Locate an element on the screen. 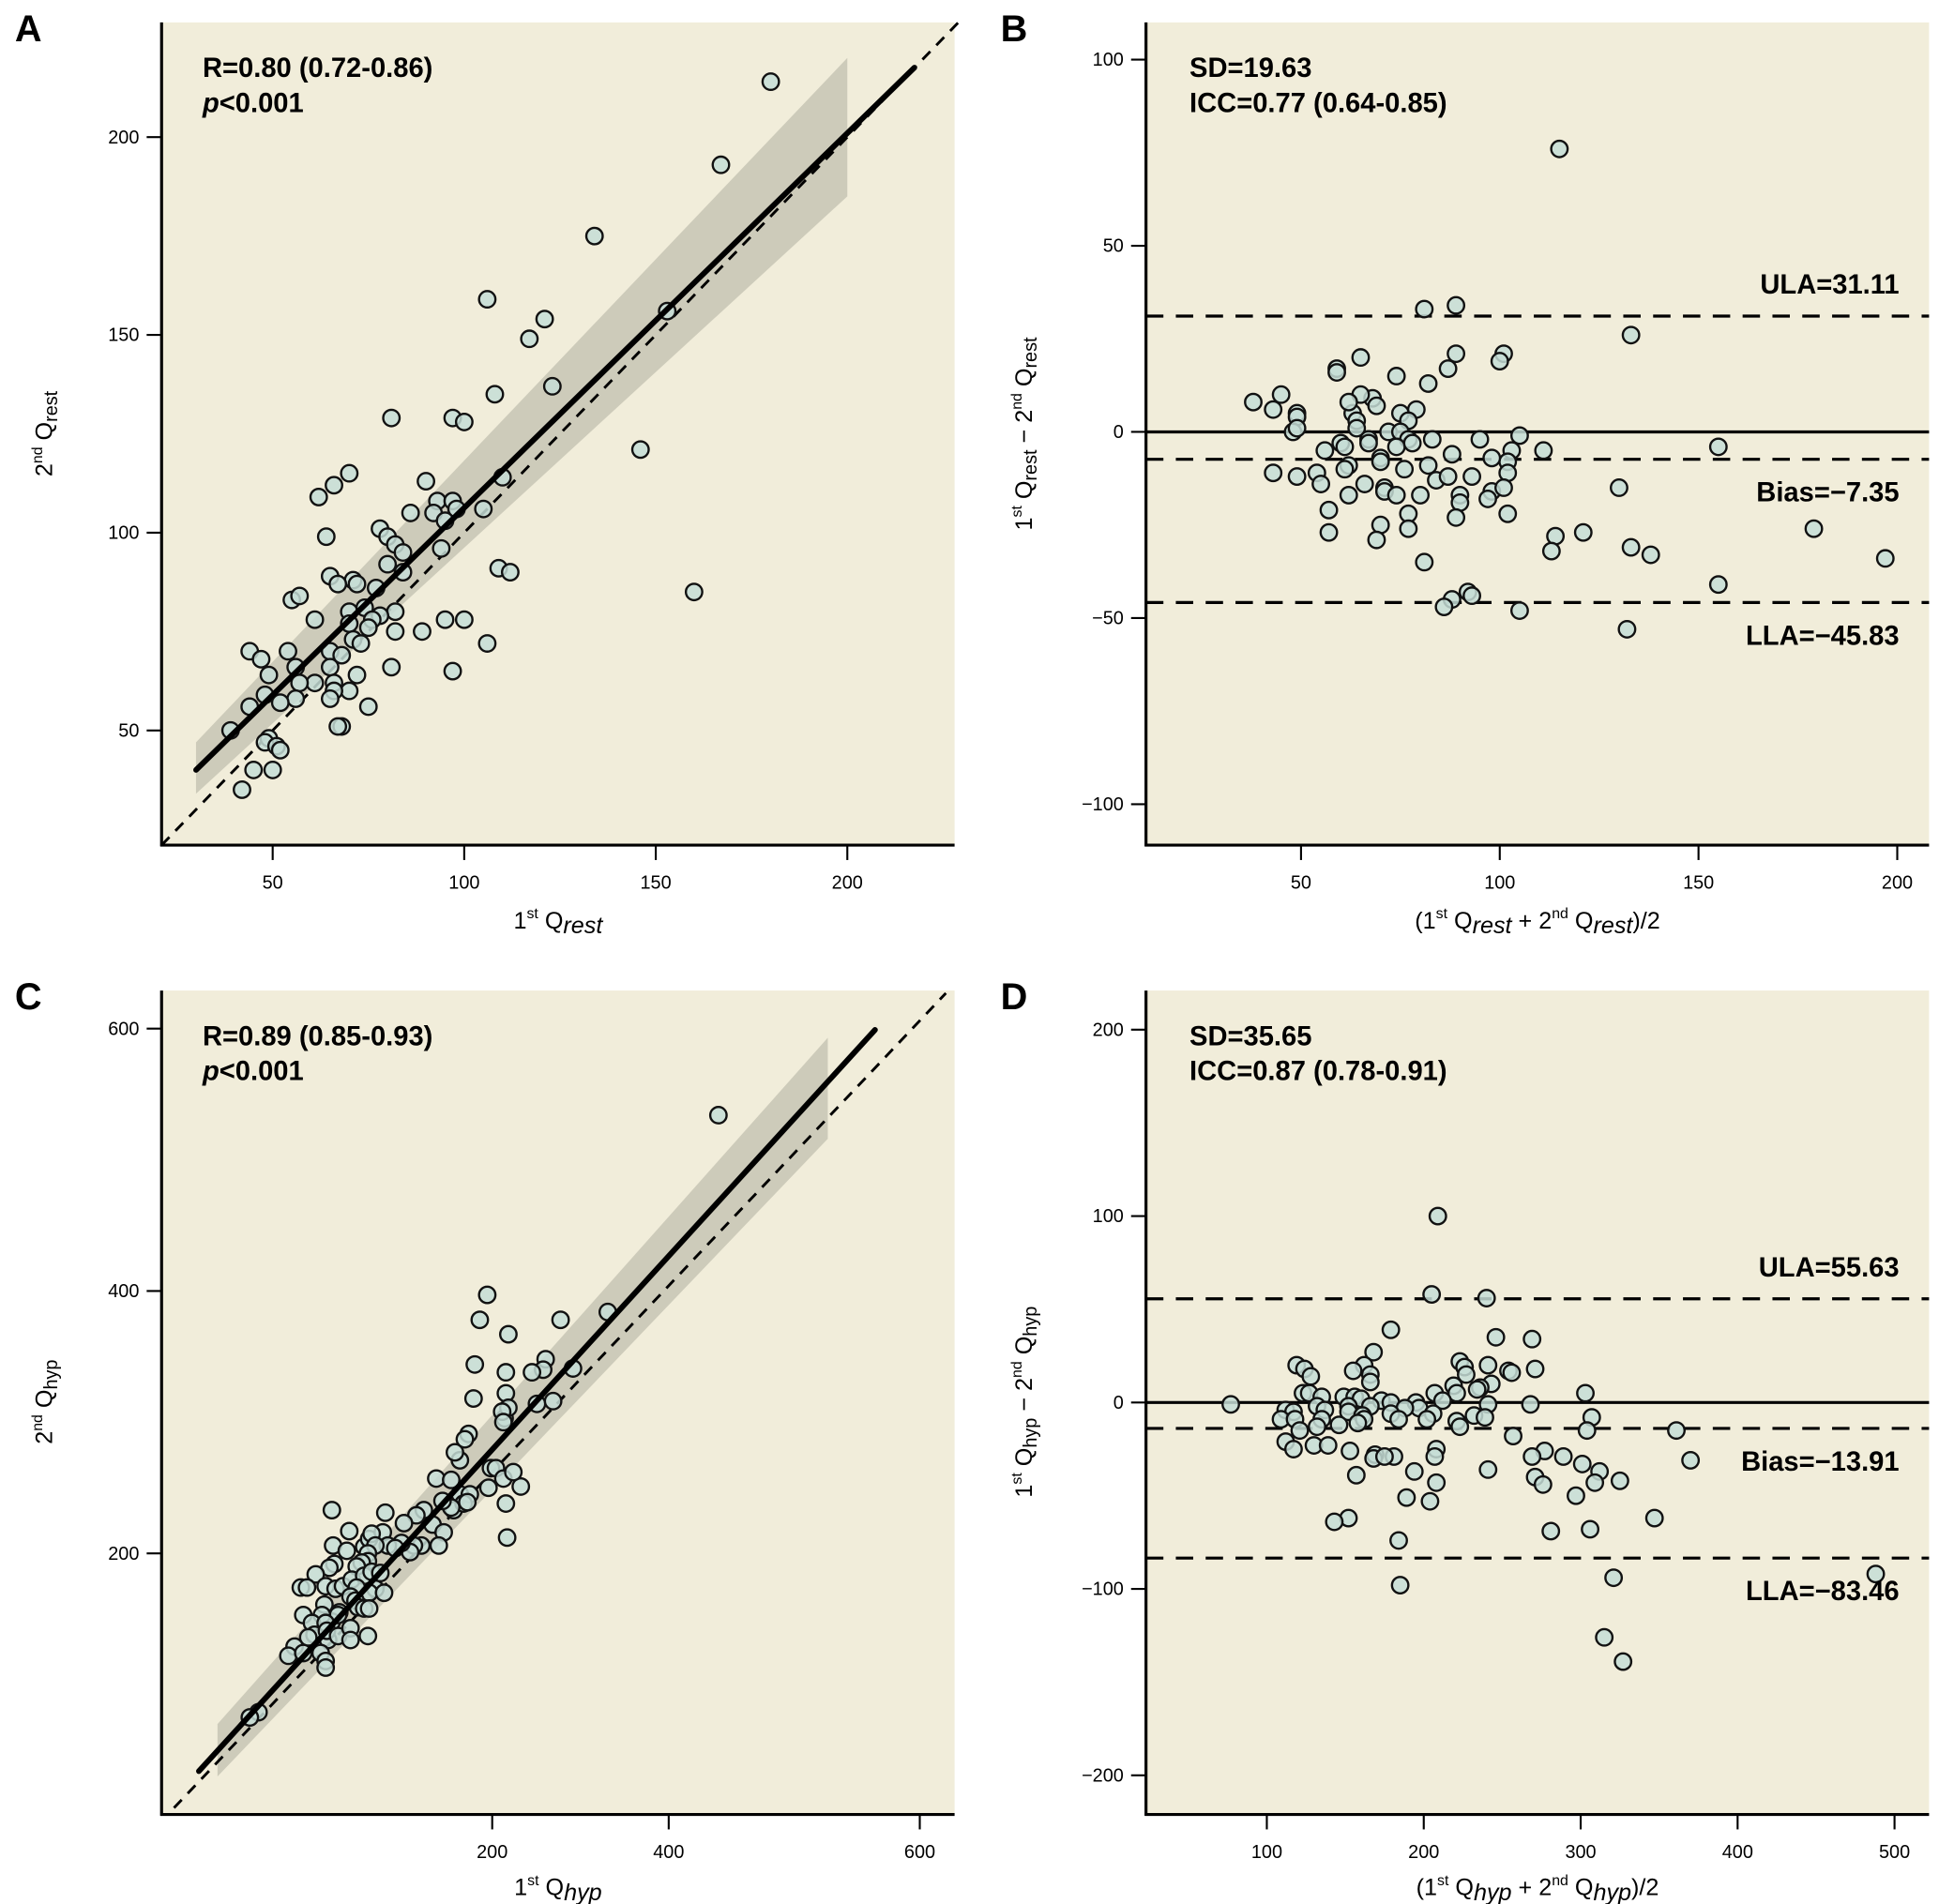  x-axis-label: (1st Qhyp + 2nd Qhyp)/2 is located at coordinates (1537, 1888).